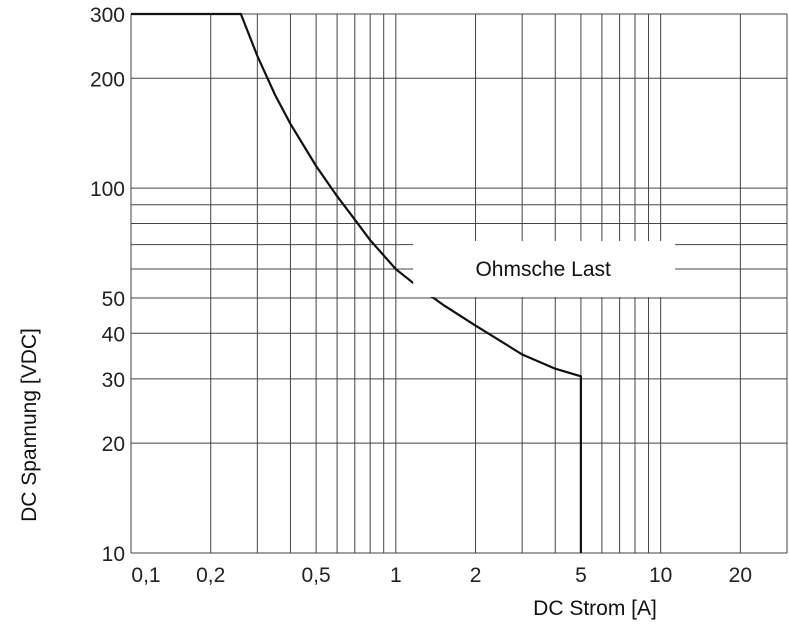 This screenshot has height=625, width=789. Describe the element at coordinates (107, 285) in the screenshot. I see `y-tick-labels: 10 20 30 40 50 100 200 300` at that location.